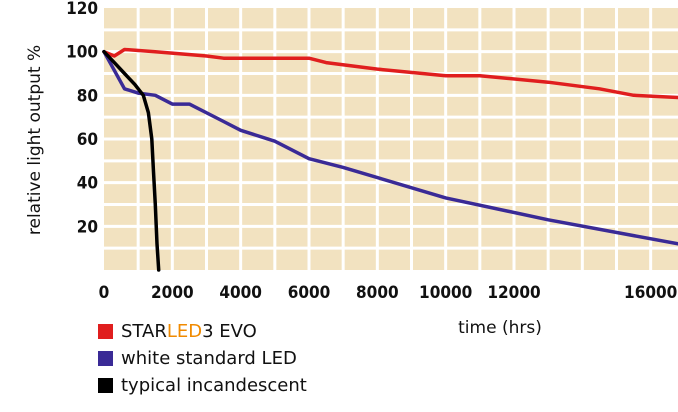 The width and height of the screenshot is (678, 412). Describe the element at coordinates (445, 293) in the screenshot. I see `x-tick-label: 10000` at that location.